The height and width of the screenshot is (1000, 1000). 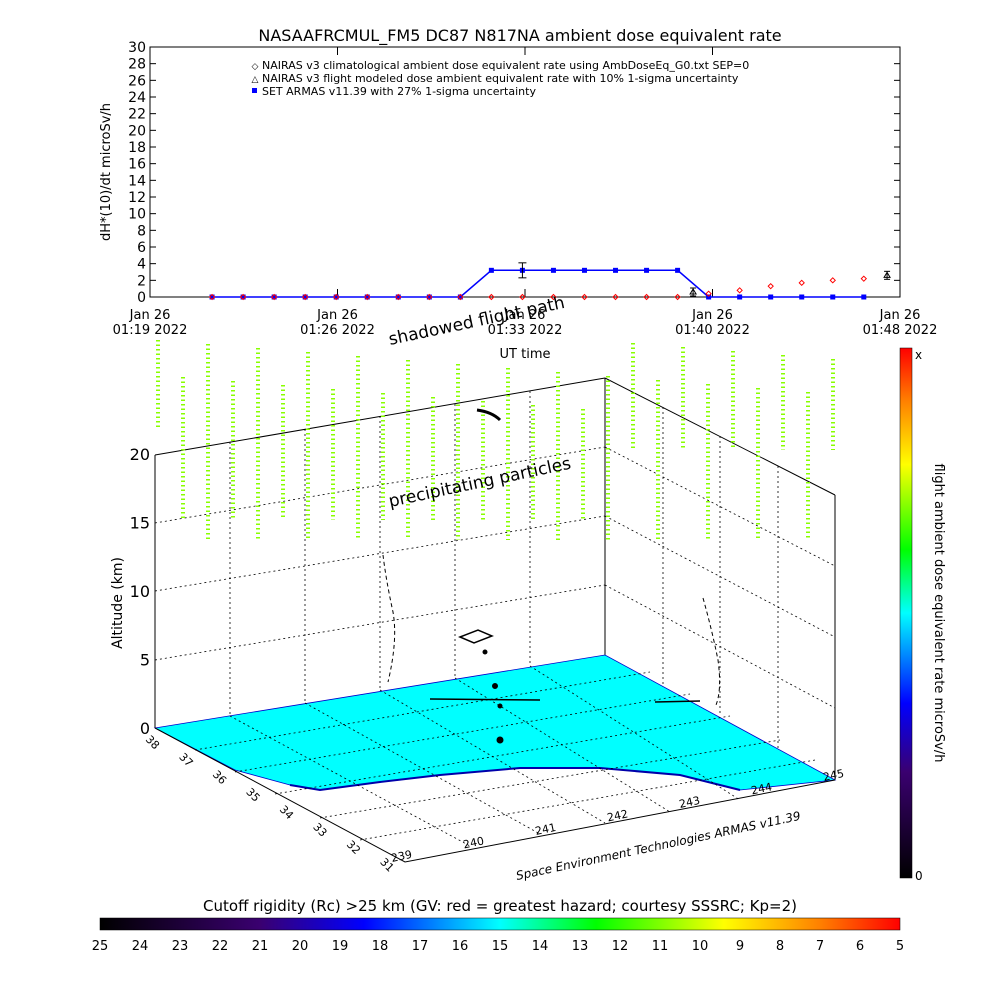 What do you see at coordinates (495, 440) in the screenshot?
I see `precipitating-particles` at bounding box center [495, 440].